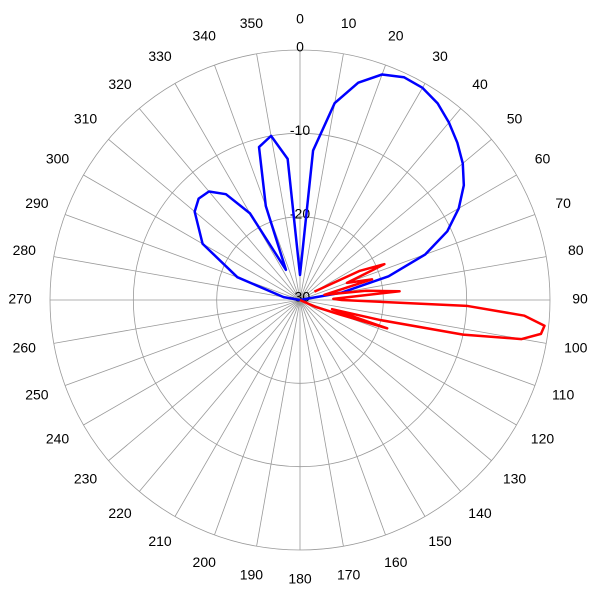 This screenshot has height=605, width=600. I want to click on angle-label: 220, so click(120, 513).